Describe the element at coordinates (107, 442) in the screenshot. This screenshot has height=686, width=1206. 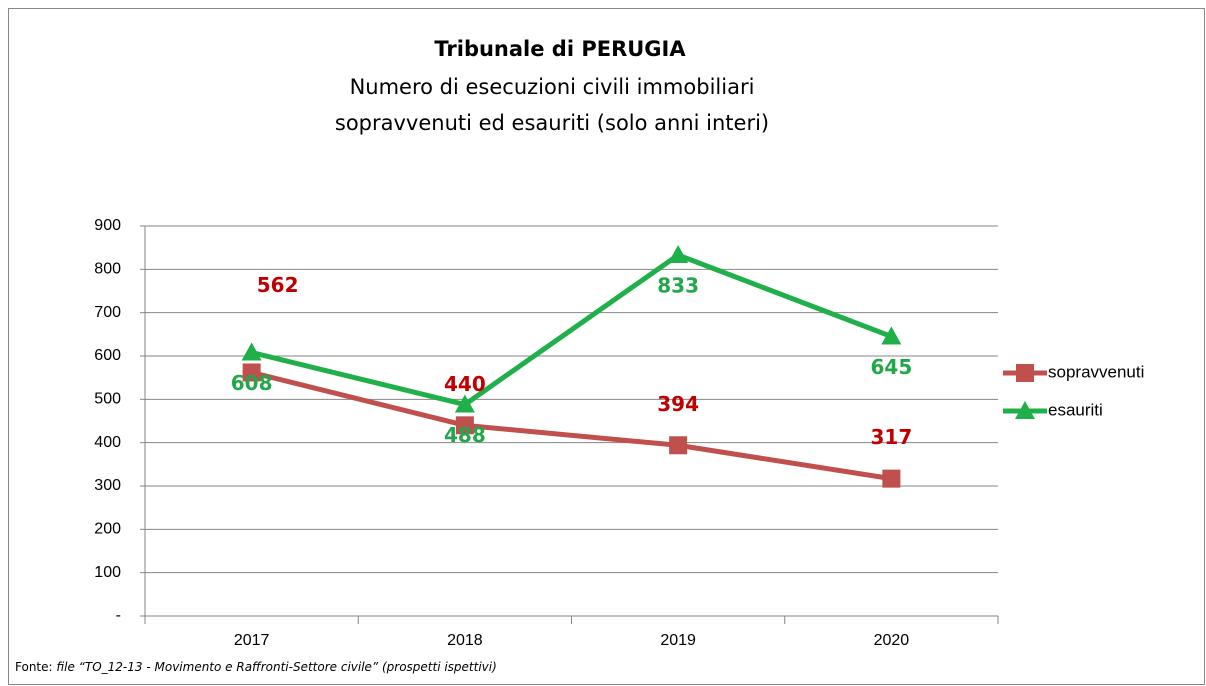
I see `y-tick-label: 400` at that location.